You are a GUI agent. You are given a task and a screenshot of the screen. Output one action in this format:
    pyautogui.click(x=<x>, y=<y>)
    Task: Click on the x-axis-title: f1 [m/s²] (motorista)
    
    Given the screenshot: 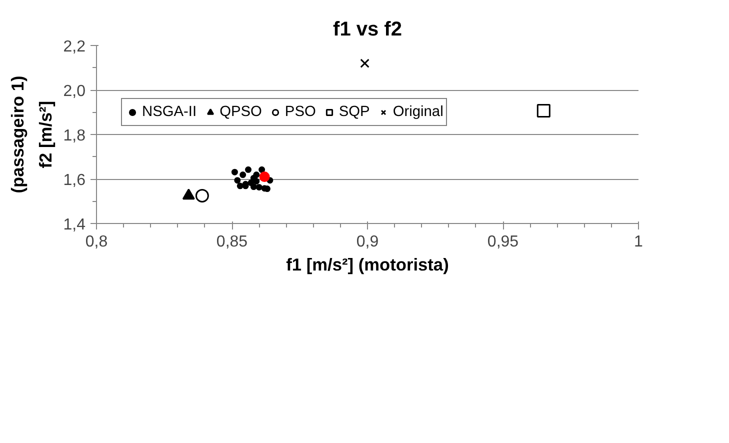 What is the action you would take?
    pyautogui.click(x=367, y=264)
    